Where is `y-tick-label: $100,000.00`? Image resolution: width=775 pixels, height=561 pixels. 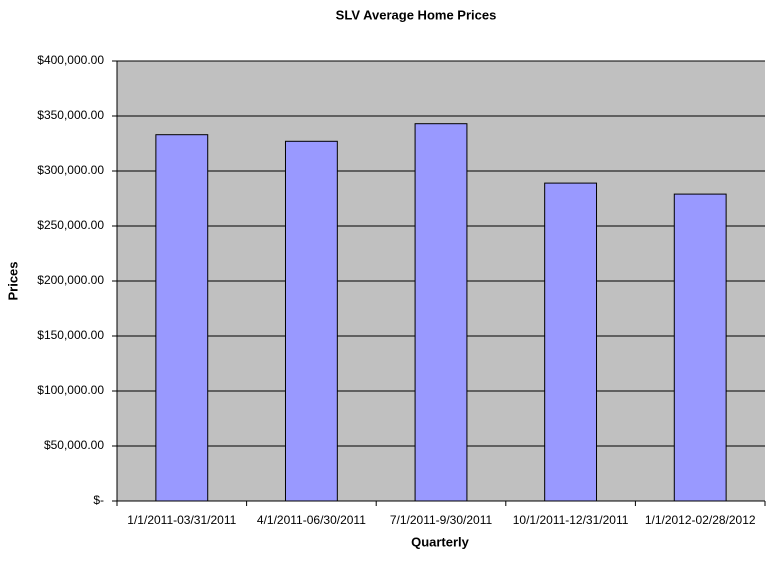 y-tick-label: $100,000.00 is located at coordinates (70, 390).